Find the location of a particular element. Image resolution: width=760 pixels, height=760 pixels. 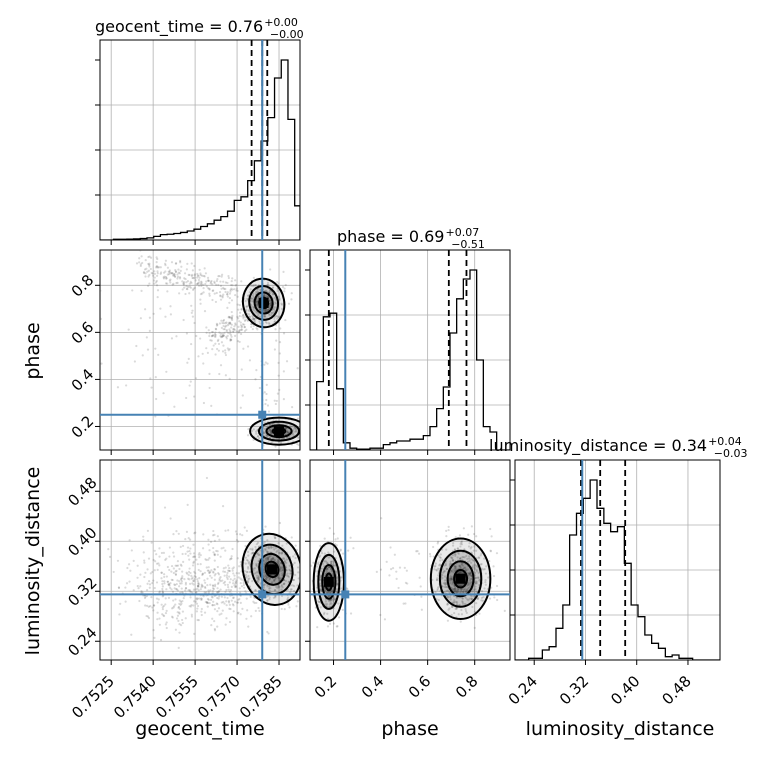

geocent-phase-samples is located at coordinates (200, 350).